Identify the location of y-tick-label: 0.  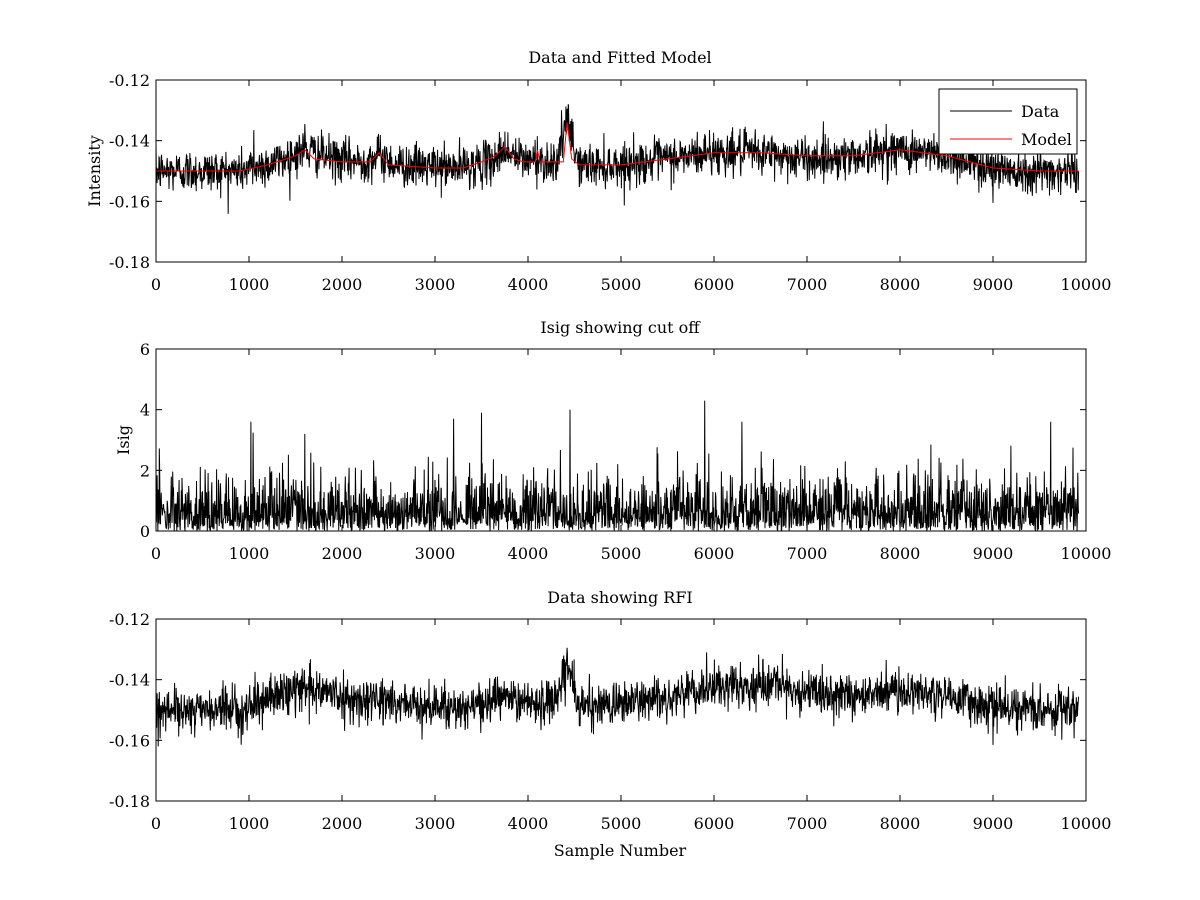
(145, 531).